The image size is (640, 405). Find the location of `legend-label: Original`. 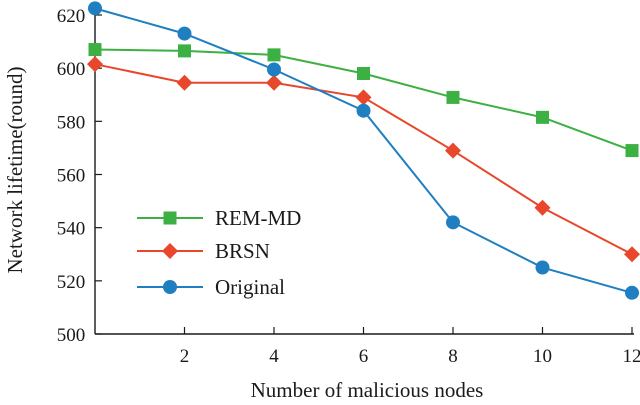

legend-label: Original is located at coordinates (250, 287).